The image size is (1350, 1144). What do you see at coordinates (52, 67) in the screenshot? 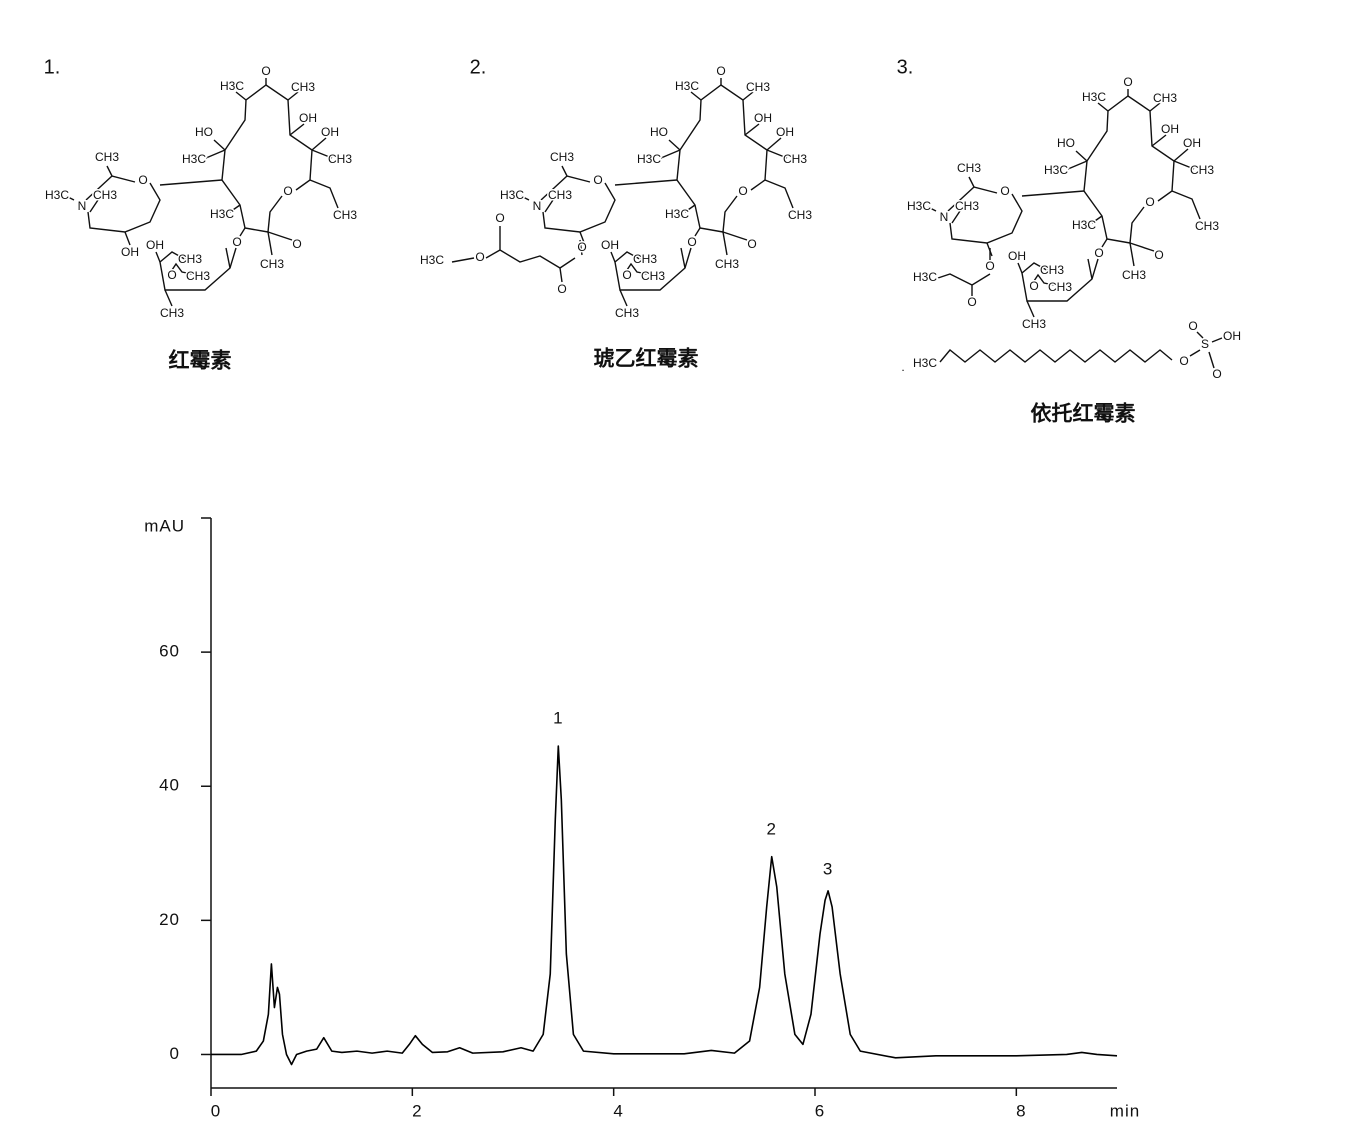
I see `structure-number: 1.` at bounding box center [52, 67].